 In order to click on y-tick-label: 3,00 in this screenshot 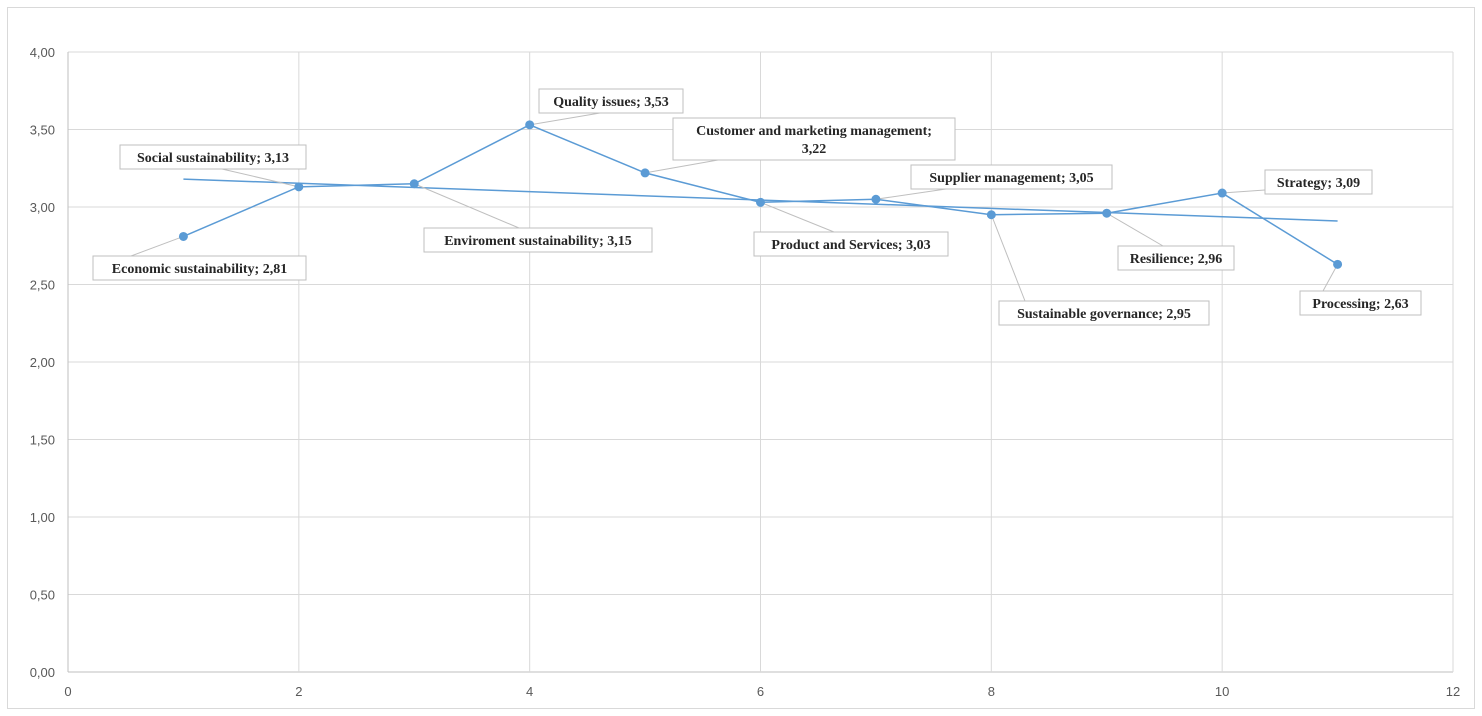, I will do `click(42, 207)`.